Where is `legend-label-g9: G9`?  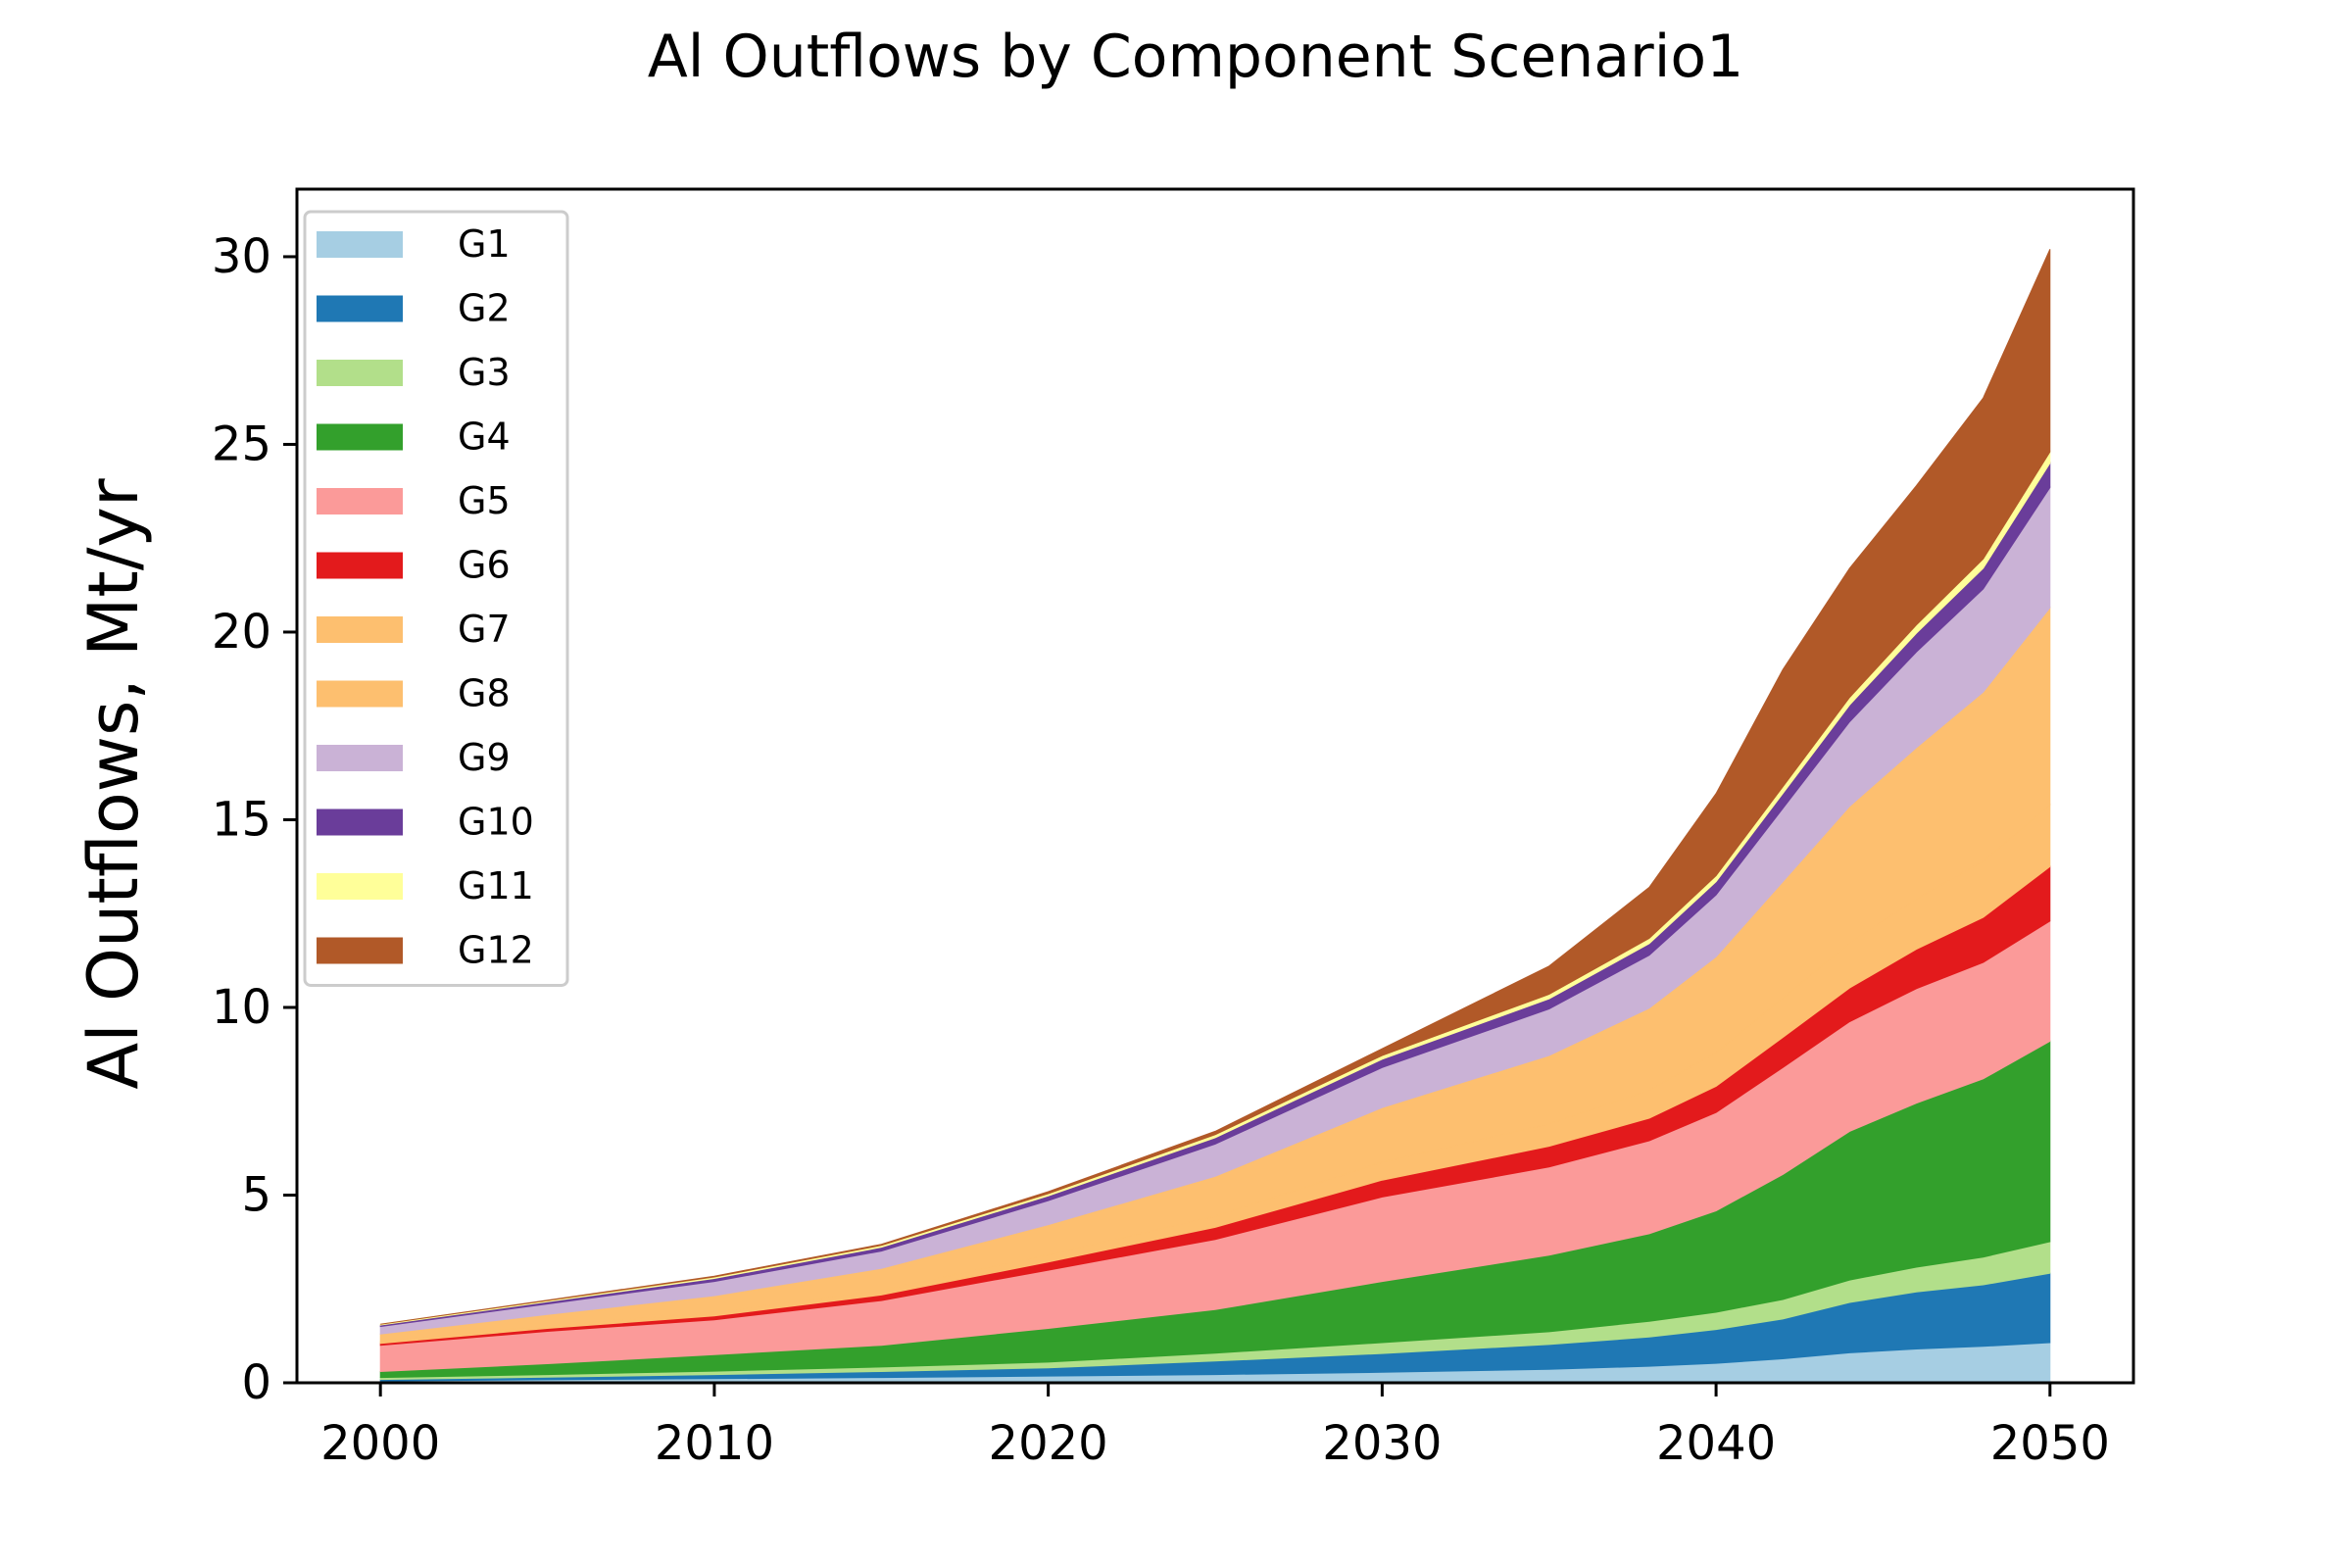 legend-label-g9: G9 is located at coordinates (484, 757).